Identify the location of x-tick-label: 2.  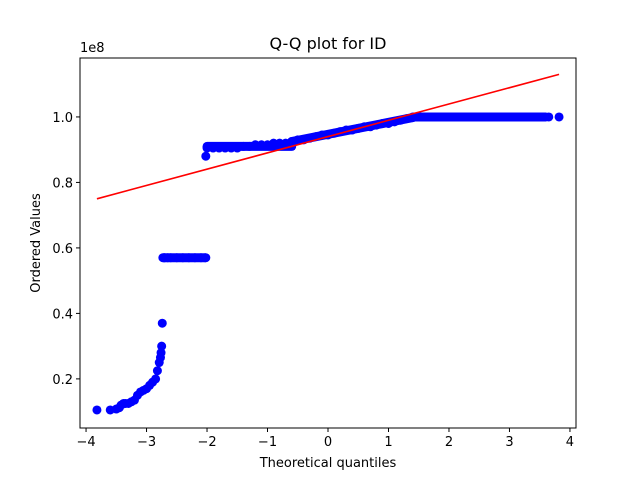
(449, 442).